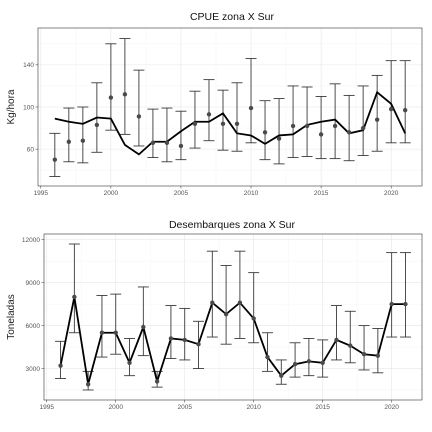  What do you see at coordinates (11, 106) in the screenshot?
I see `cpue-y-axis-label: Kg/hora` at bounding box center [11, 106].